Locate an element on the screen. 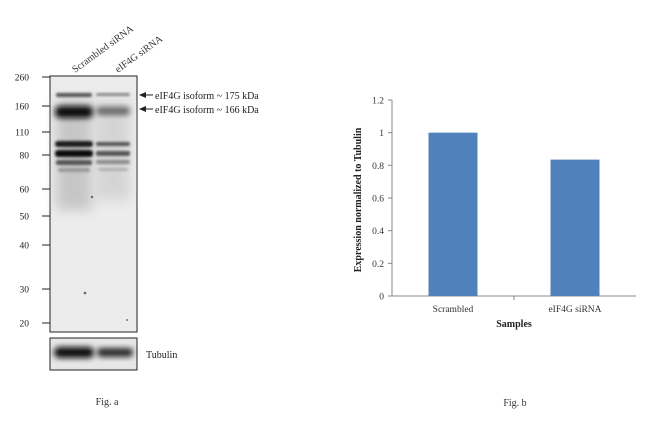 Image resolution: width=650 pixels, height=446 pixels. arrow-166-icon is located at coordinates (142, 109).